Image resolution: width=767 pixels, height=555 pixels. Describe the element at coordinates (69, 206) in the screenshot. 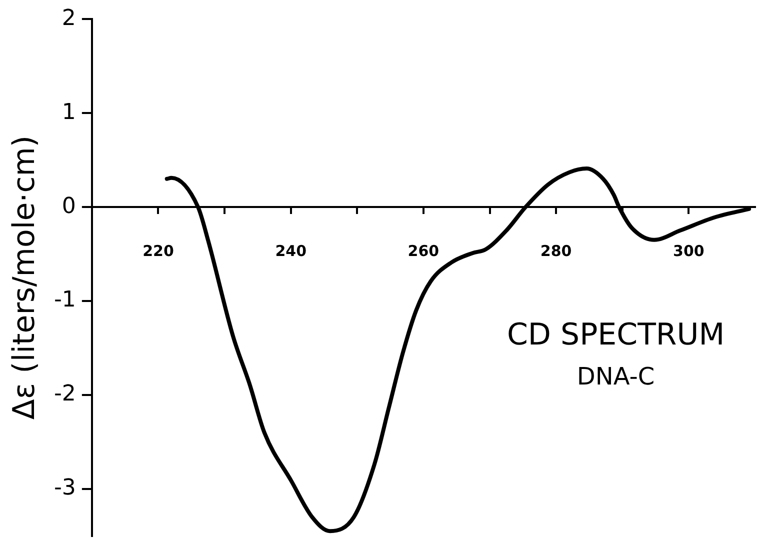

I see `y-tick-label: 0` at that location.